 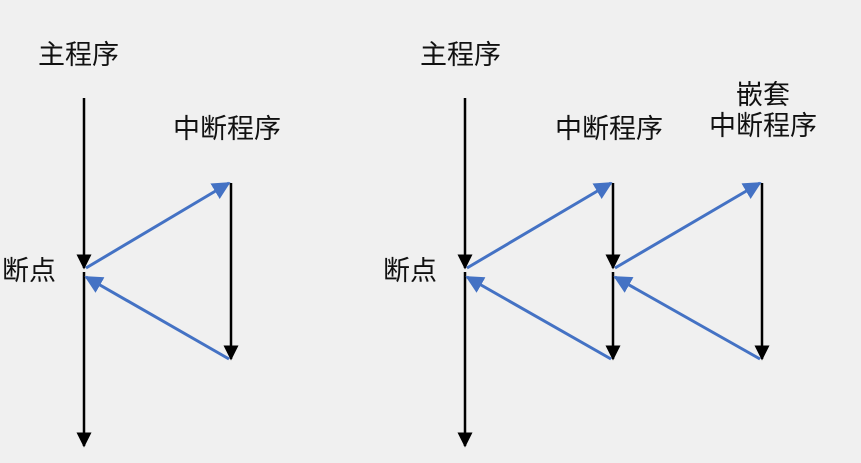 I want to click on right-nested-label-line2: 中断程序, so click(x=763, y=127).